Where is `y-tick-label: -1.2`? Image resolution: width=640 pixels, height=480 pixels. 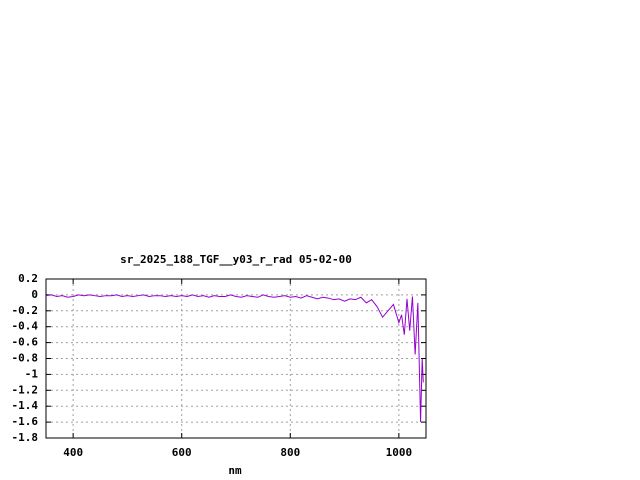
y-tick-label: -1.2 is located at coordinates (25, 389).